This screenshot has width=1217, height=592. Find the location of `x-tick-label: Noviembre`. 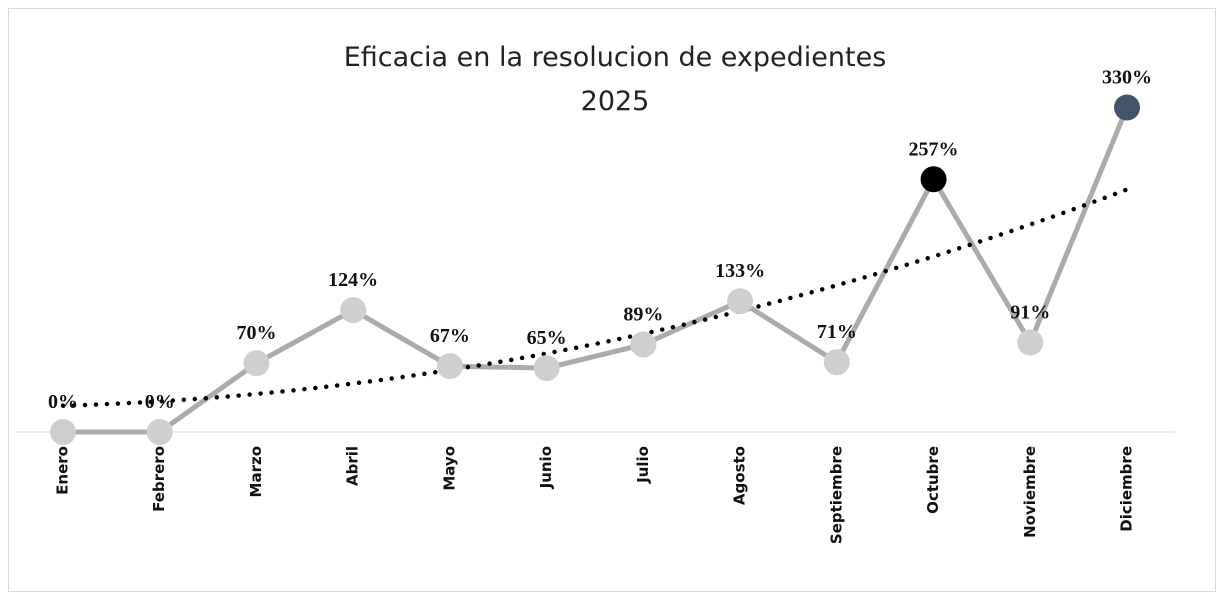

x-tick-label: Noviembre is located at coordinates (1030, 492).